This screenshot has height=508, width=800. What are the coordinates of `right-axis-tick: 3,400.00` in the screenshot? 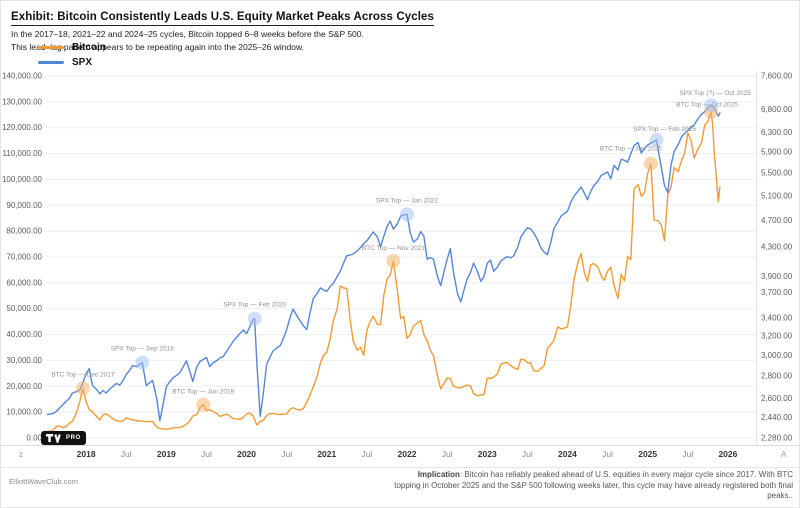 It's located at (777, 317).